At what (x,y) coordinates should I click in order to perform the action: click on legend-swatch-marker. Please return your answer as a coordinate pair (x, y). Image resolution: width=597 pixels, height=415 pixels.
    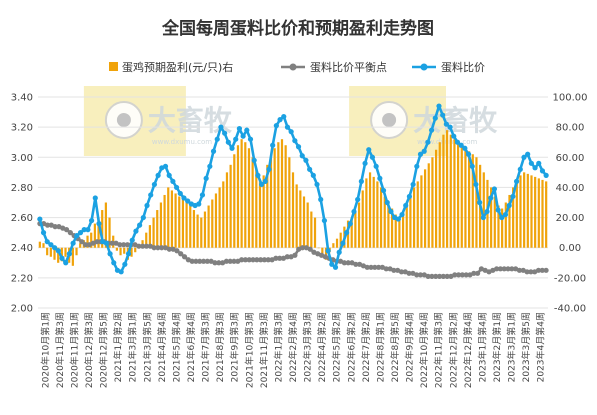
    Looking at the image, I should click on (293, 67).